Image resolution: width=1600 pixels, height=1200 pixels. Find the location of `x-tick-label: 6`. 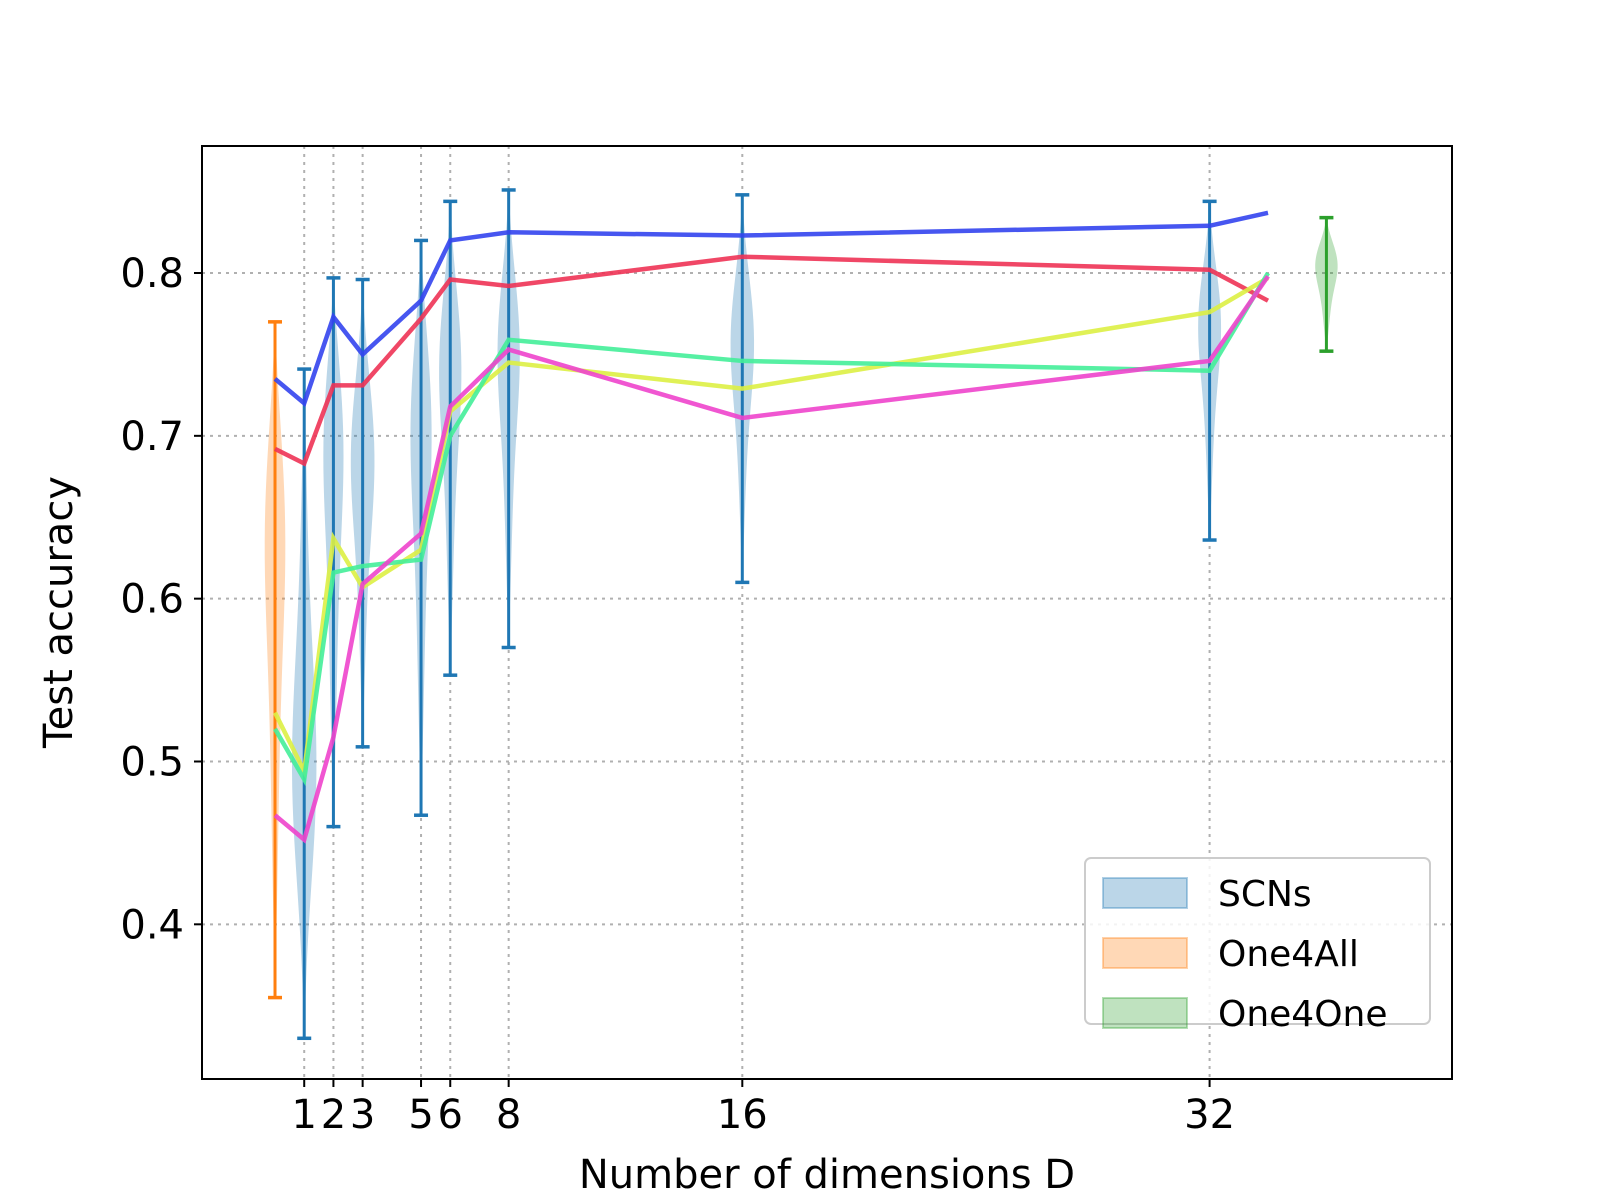

x-tick-label: 6 is located at coordinates (450, 1115).